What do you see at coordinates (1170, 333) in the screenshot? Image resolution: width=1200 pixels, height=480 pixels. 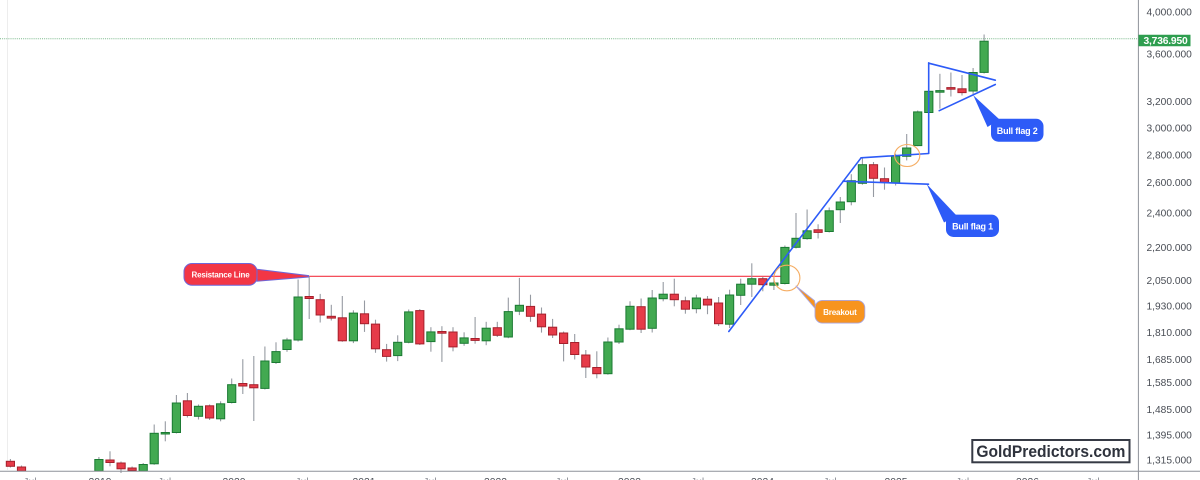 I see `svg-text: 1,810.000` at bounding box center [1170, 333].